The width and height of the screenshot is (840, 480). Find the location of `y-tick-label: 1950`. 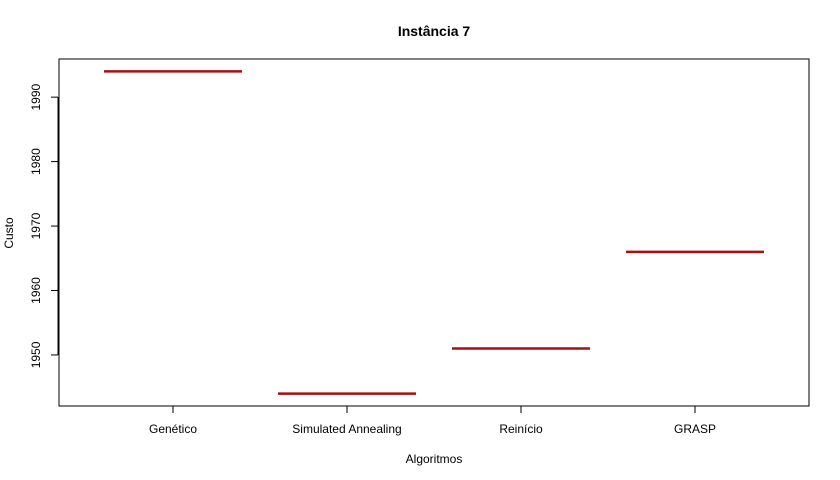

y-tick-label: 1950 is located at coordinates (36, 354).